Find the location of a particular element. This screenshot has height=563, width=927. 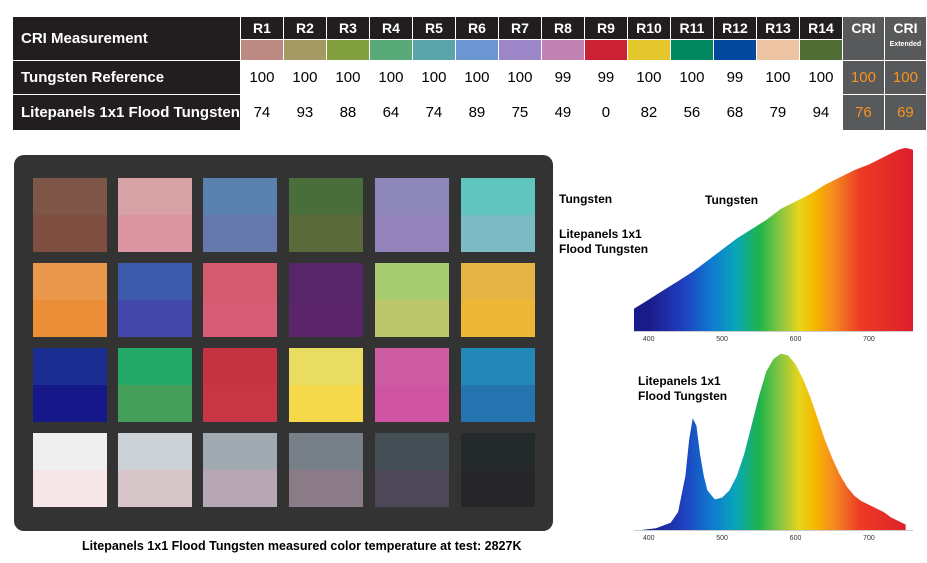

table-cell: 49 is located at coordinates (562, 112).